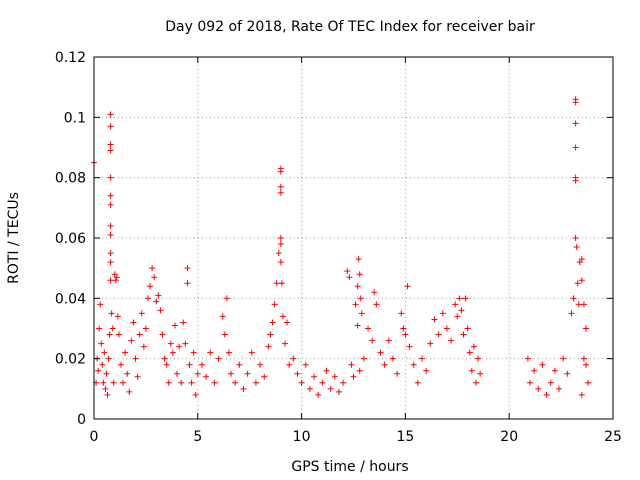 The image size is (640, 480). I want to click on x-tick-label: 5, so click(197, 437).